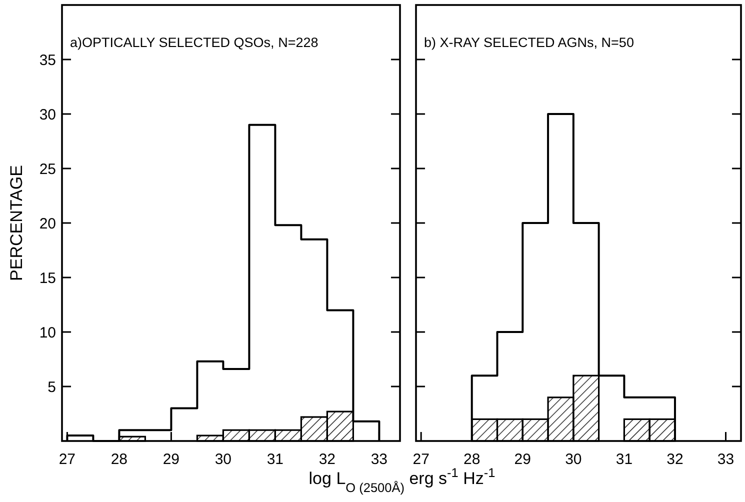  What do you see at coordinates (47, 169) in the screenshot?
I see `y-tick-label: 25` at bounding box center [47, 169].